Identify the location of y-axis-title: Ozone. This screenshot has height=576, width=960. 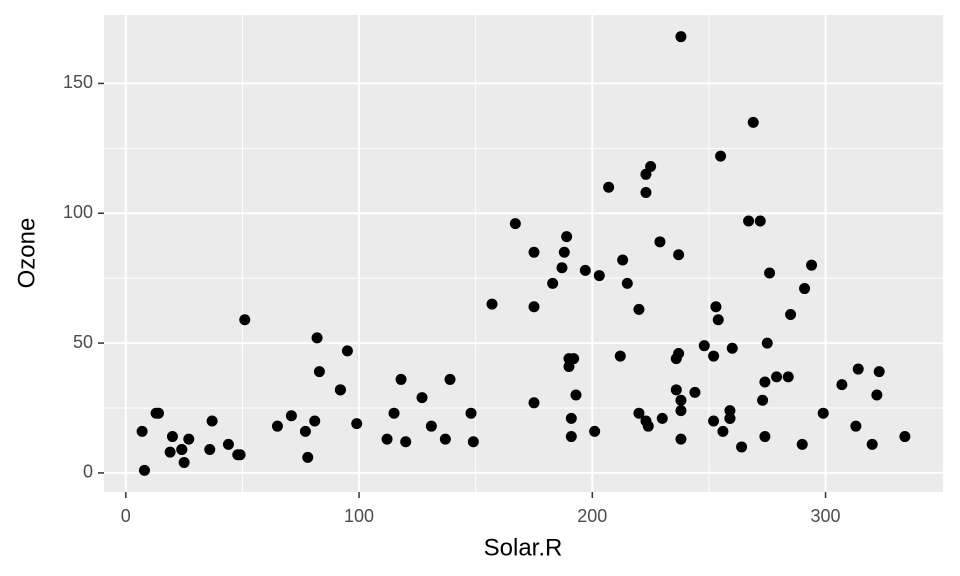
(26, 253).